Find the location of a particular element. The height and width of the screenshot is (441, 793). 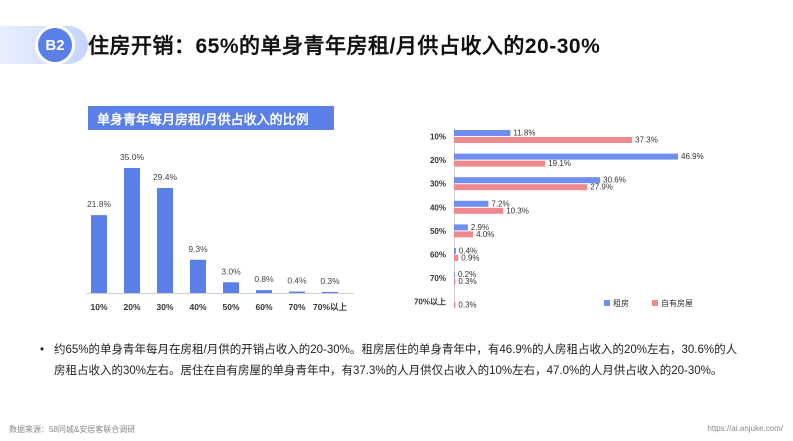

x-tick-label: 60% is located at coordinates (263, 307).